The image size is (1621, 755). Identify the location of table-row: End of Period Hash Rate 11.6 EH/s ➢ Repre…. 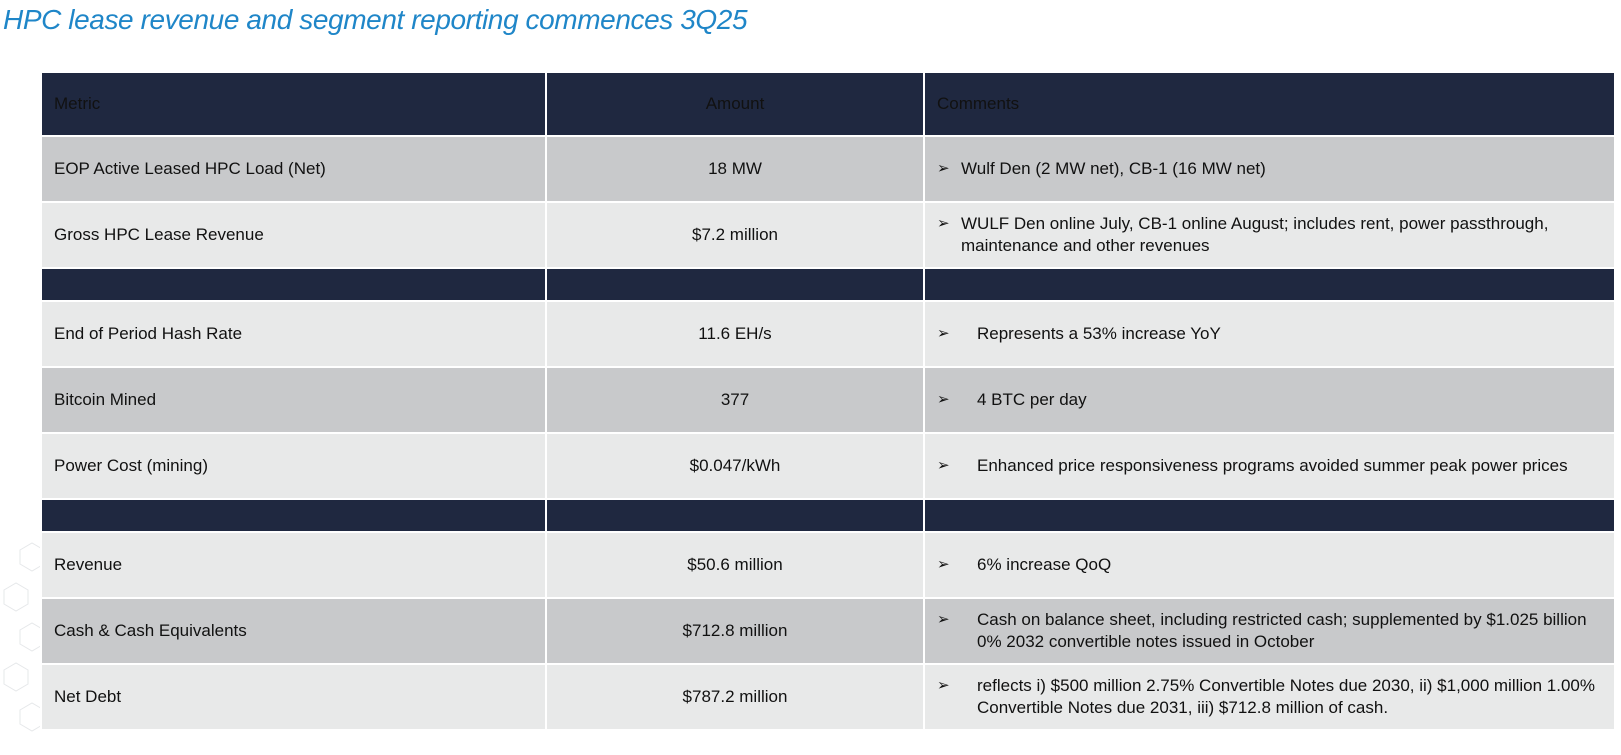
(828, 334).